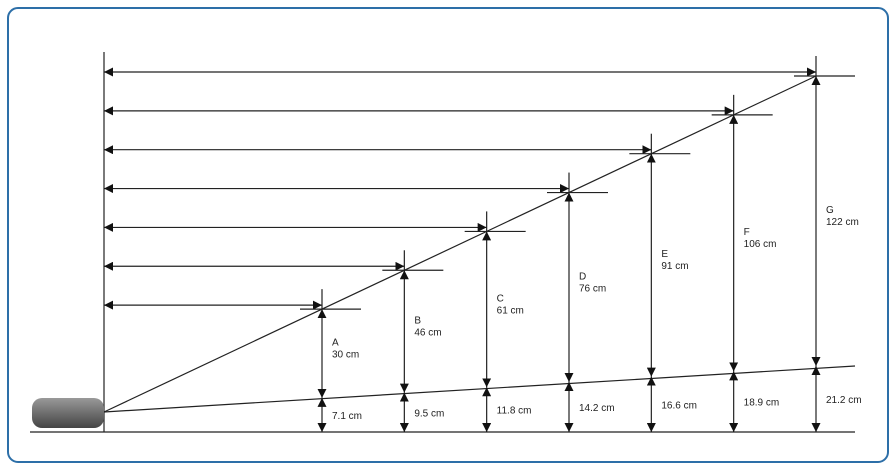 The width and height of the screenshot is (896, 470). Describe the element at coordinates (347, 416) in the screenshot. I see `station-offset: 7.1 cm` at that location.